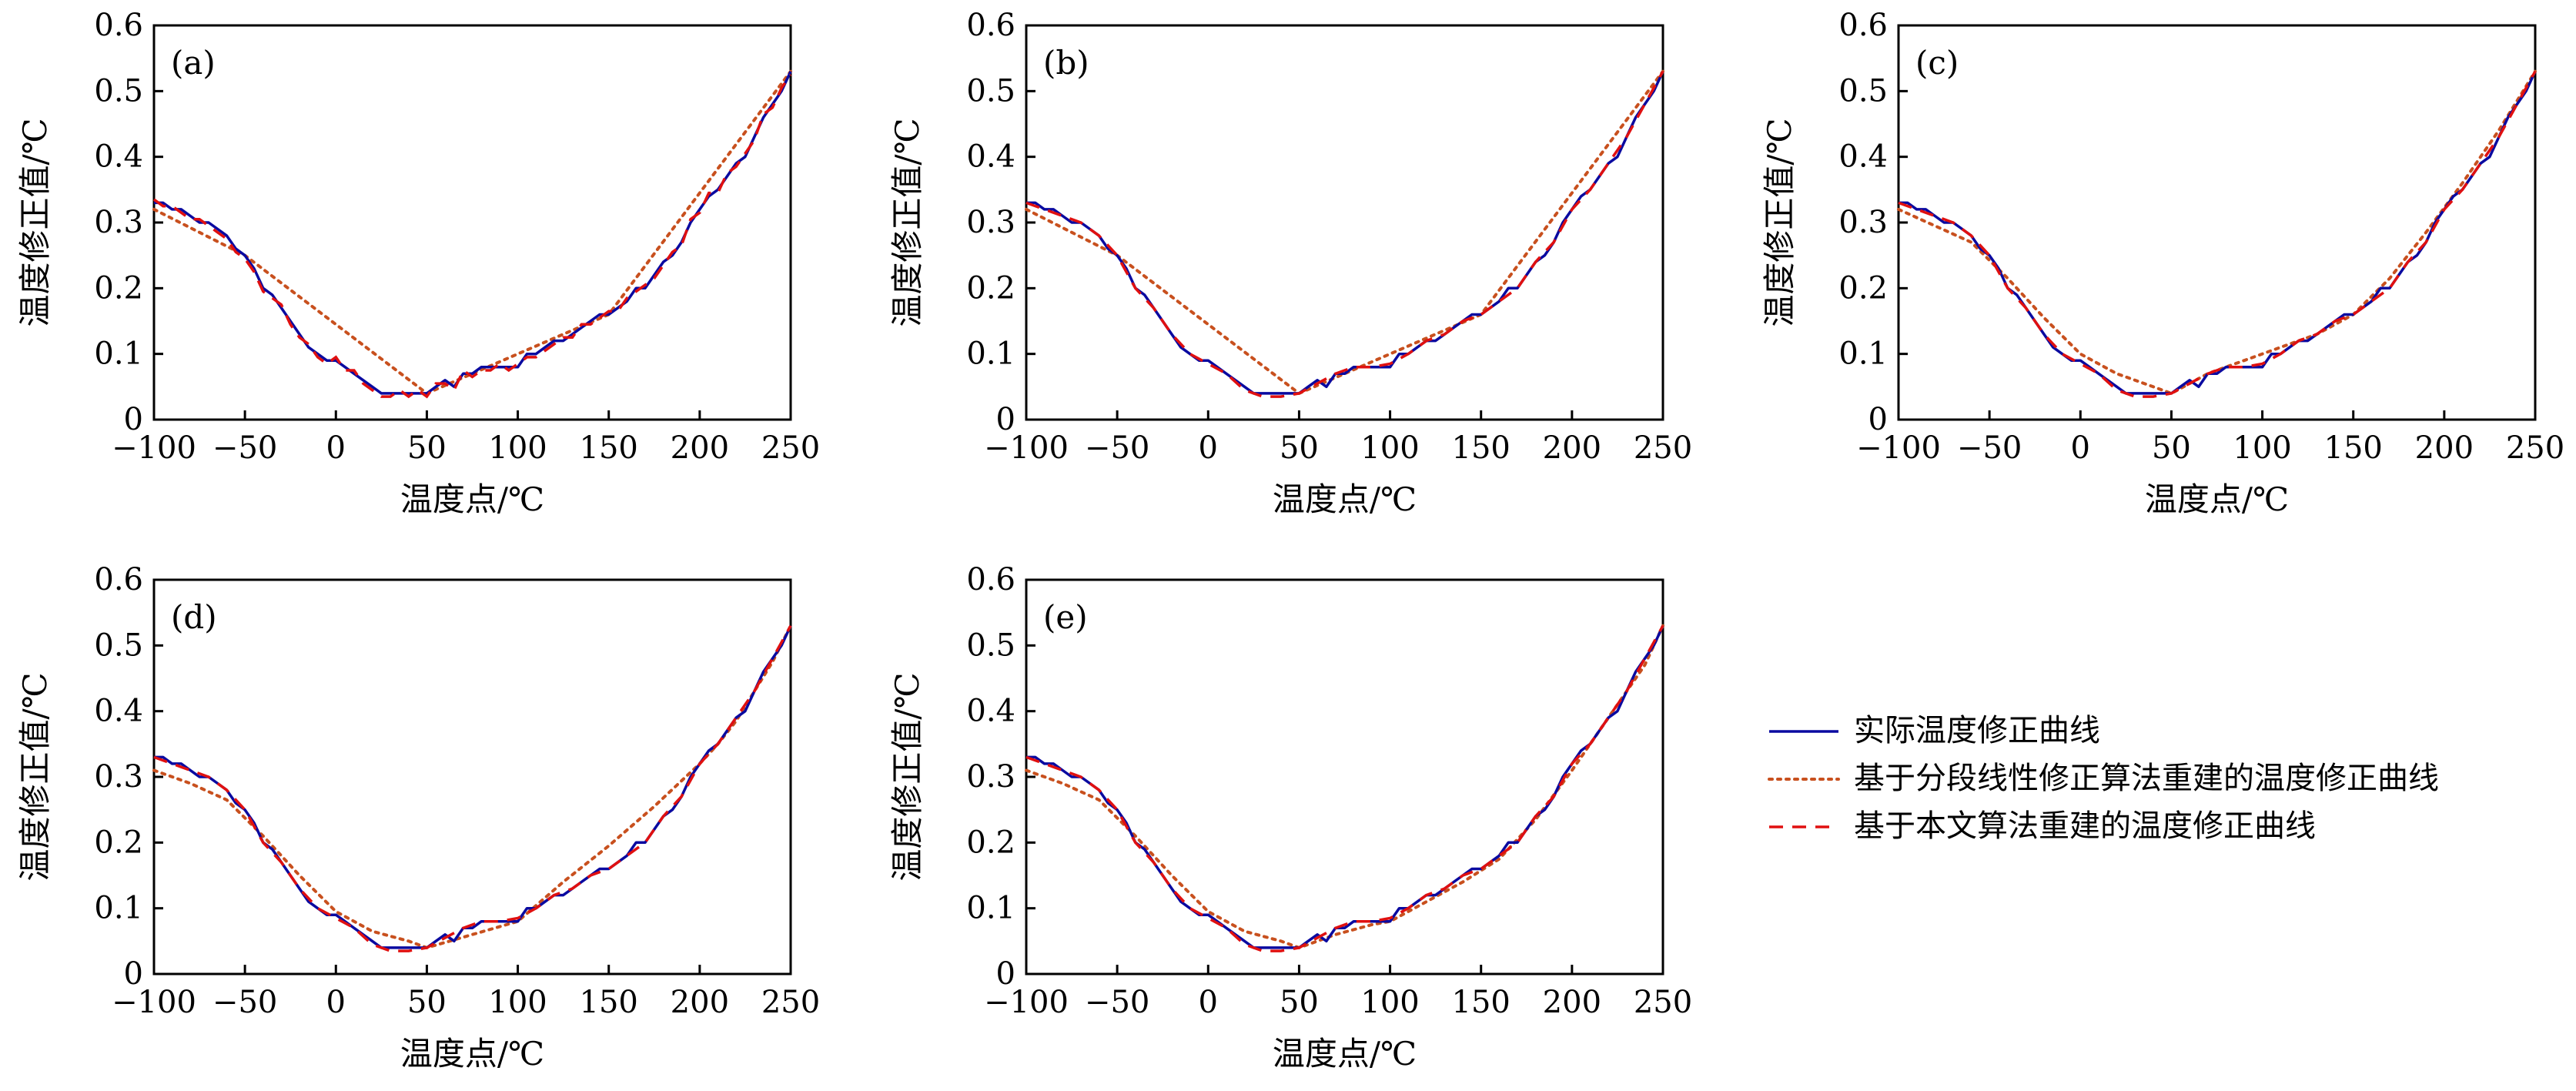  What do you see at coordinates (1065, 617) in the screenshot?
I see `panel-label: (e)` at bounding box center [1065, 617].